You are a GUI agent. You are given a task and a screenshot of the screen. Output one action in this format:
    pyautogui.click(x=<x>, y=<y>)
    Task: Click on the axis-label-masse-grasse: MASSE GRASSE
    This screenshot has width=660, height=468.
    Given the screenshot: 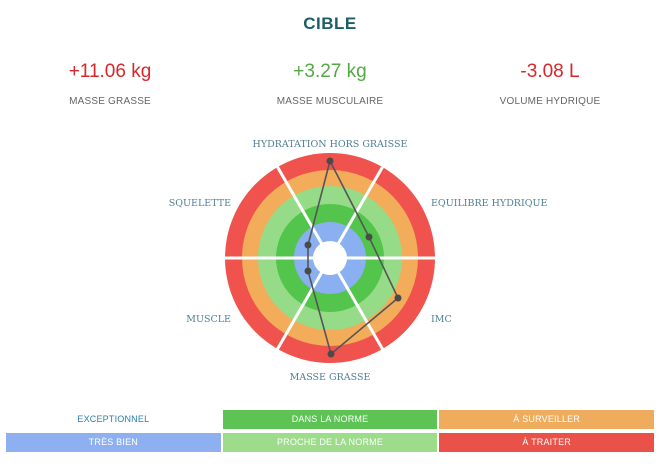 What is the action you would take?
    pyautogui.click(x=330, y=377)
    